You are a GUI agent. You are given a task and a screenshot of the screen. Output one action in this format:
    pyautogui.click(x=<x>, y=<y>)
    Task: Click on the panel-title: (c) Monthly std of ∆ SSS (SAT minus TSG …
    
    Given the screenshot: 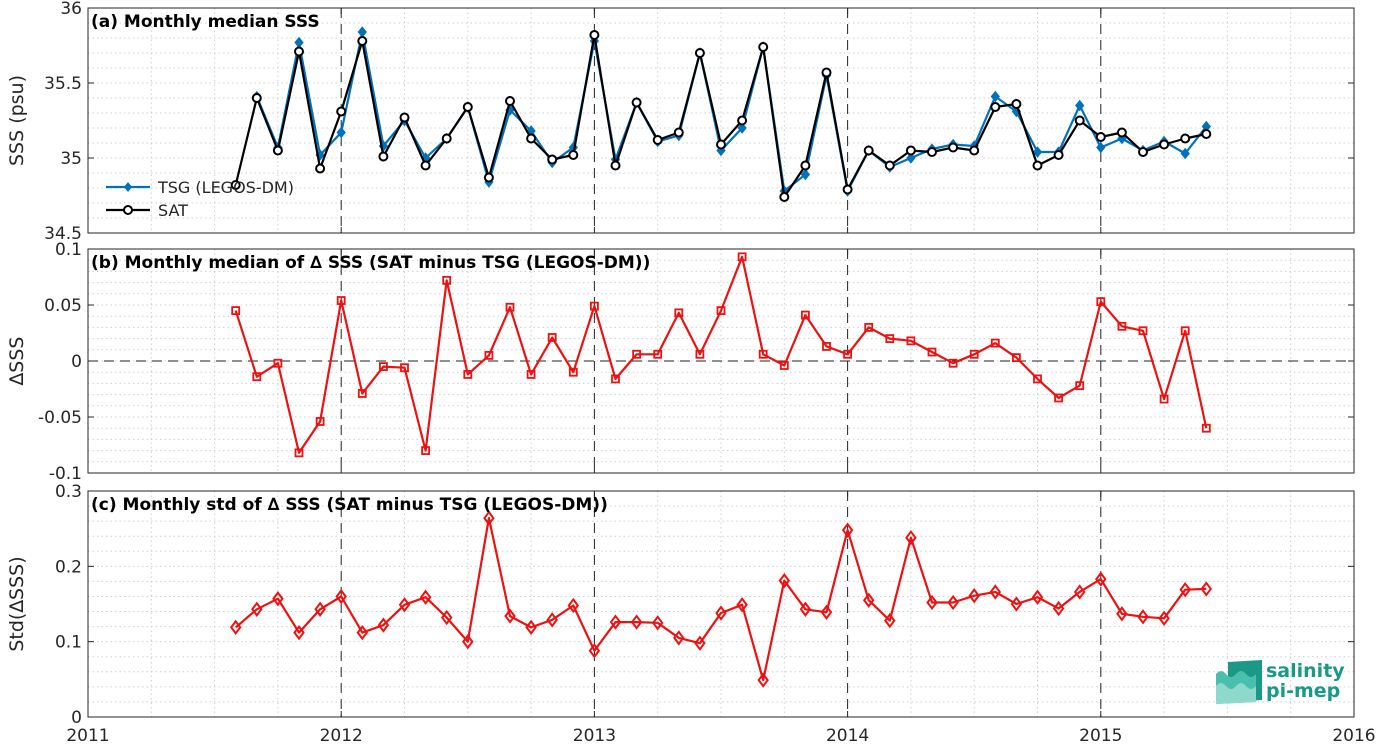 What is the action you would take?
    pyautogui.click(x=349, y=505)
    